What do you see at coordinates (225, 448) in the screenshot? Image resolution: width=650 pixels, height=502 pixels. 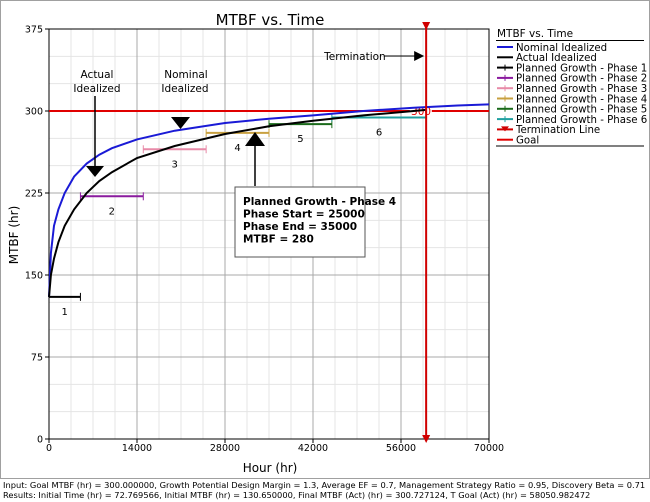 I see `x-tick-label: 28000` at bounding box center [225, 448].